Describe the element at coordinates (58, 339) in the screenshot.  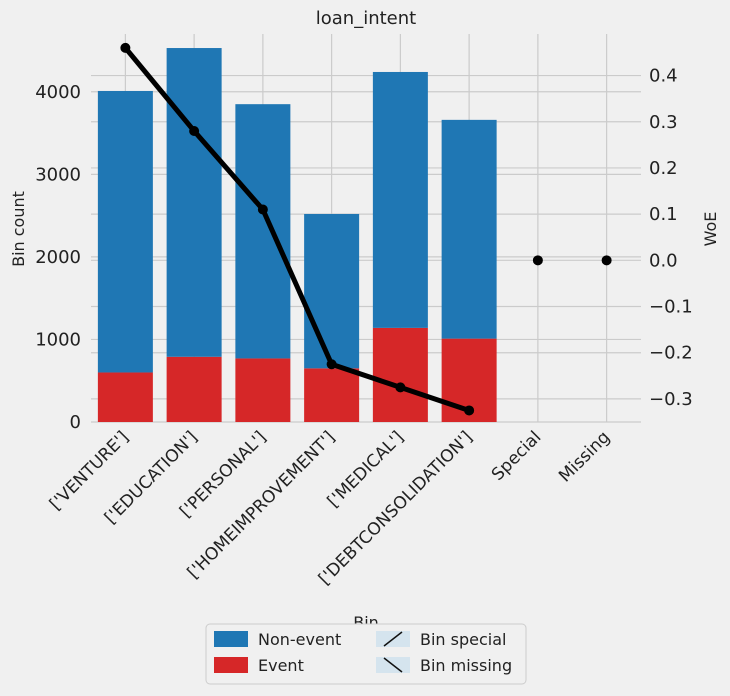
I see `y-tick-label: 1000` at that location.